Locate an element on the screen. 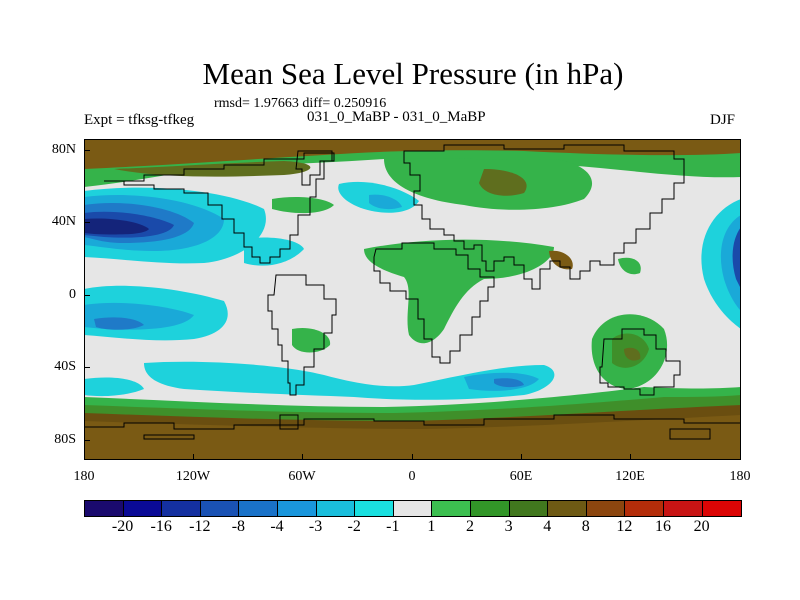  coast-australia is located at coordinates (640, 362).